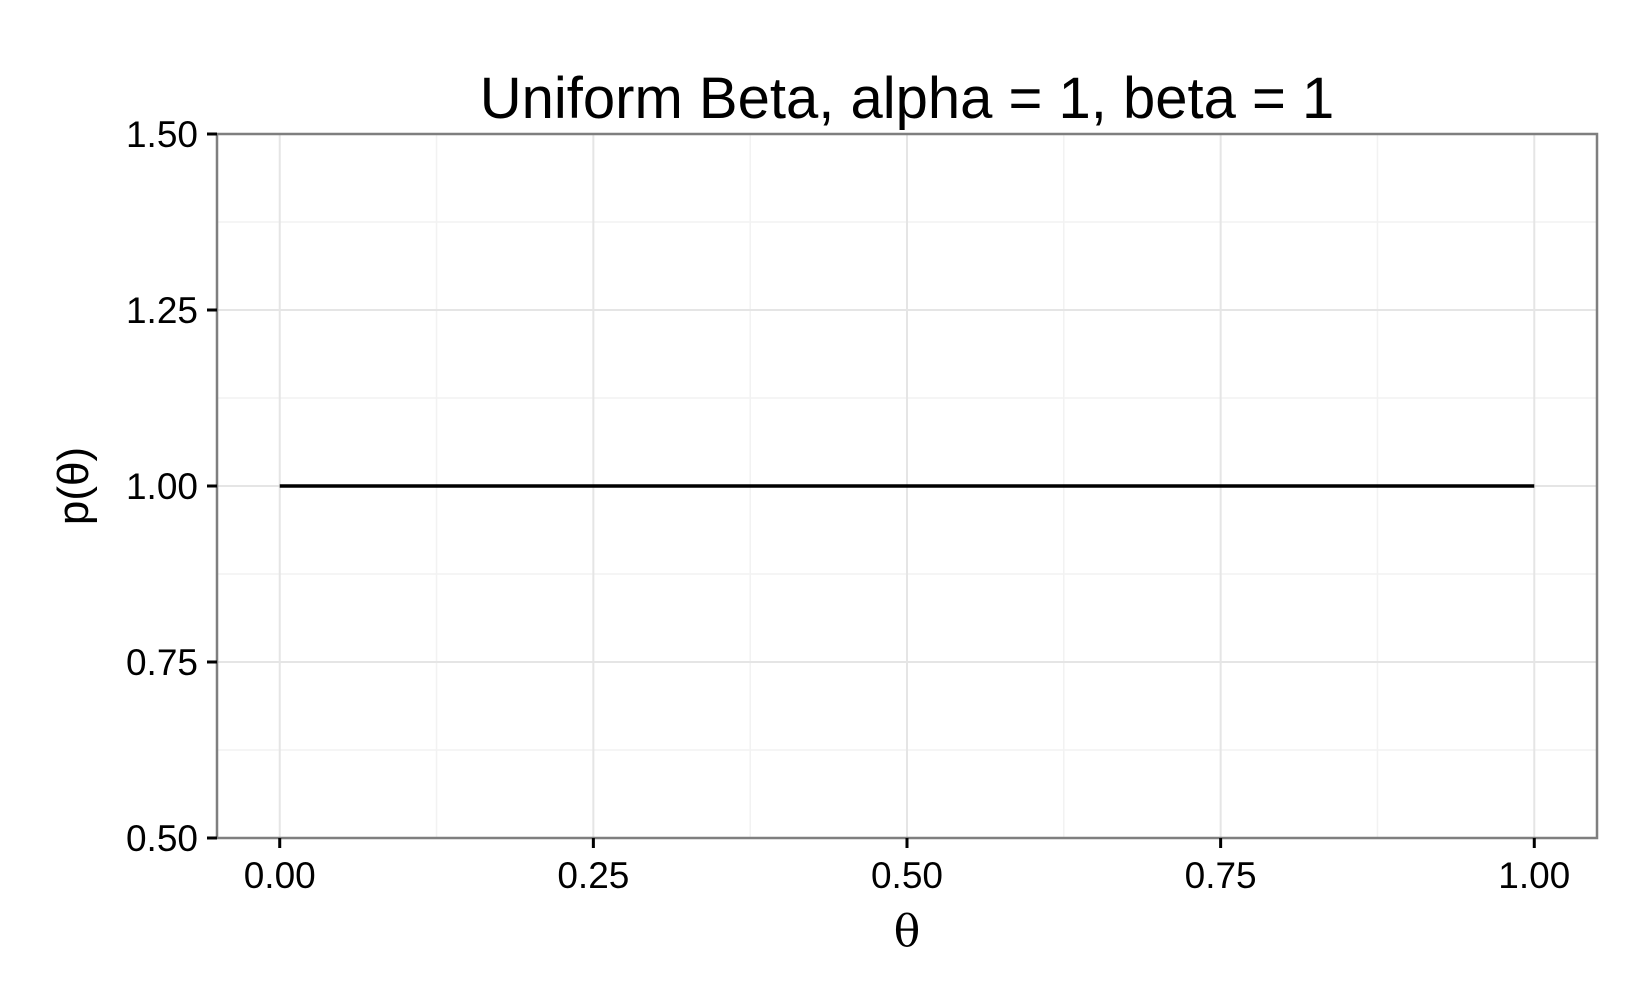  I want to click on x-tick-label: 0.50, so click(907, 875).